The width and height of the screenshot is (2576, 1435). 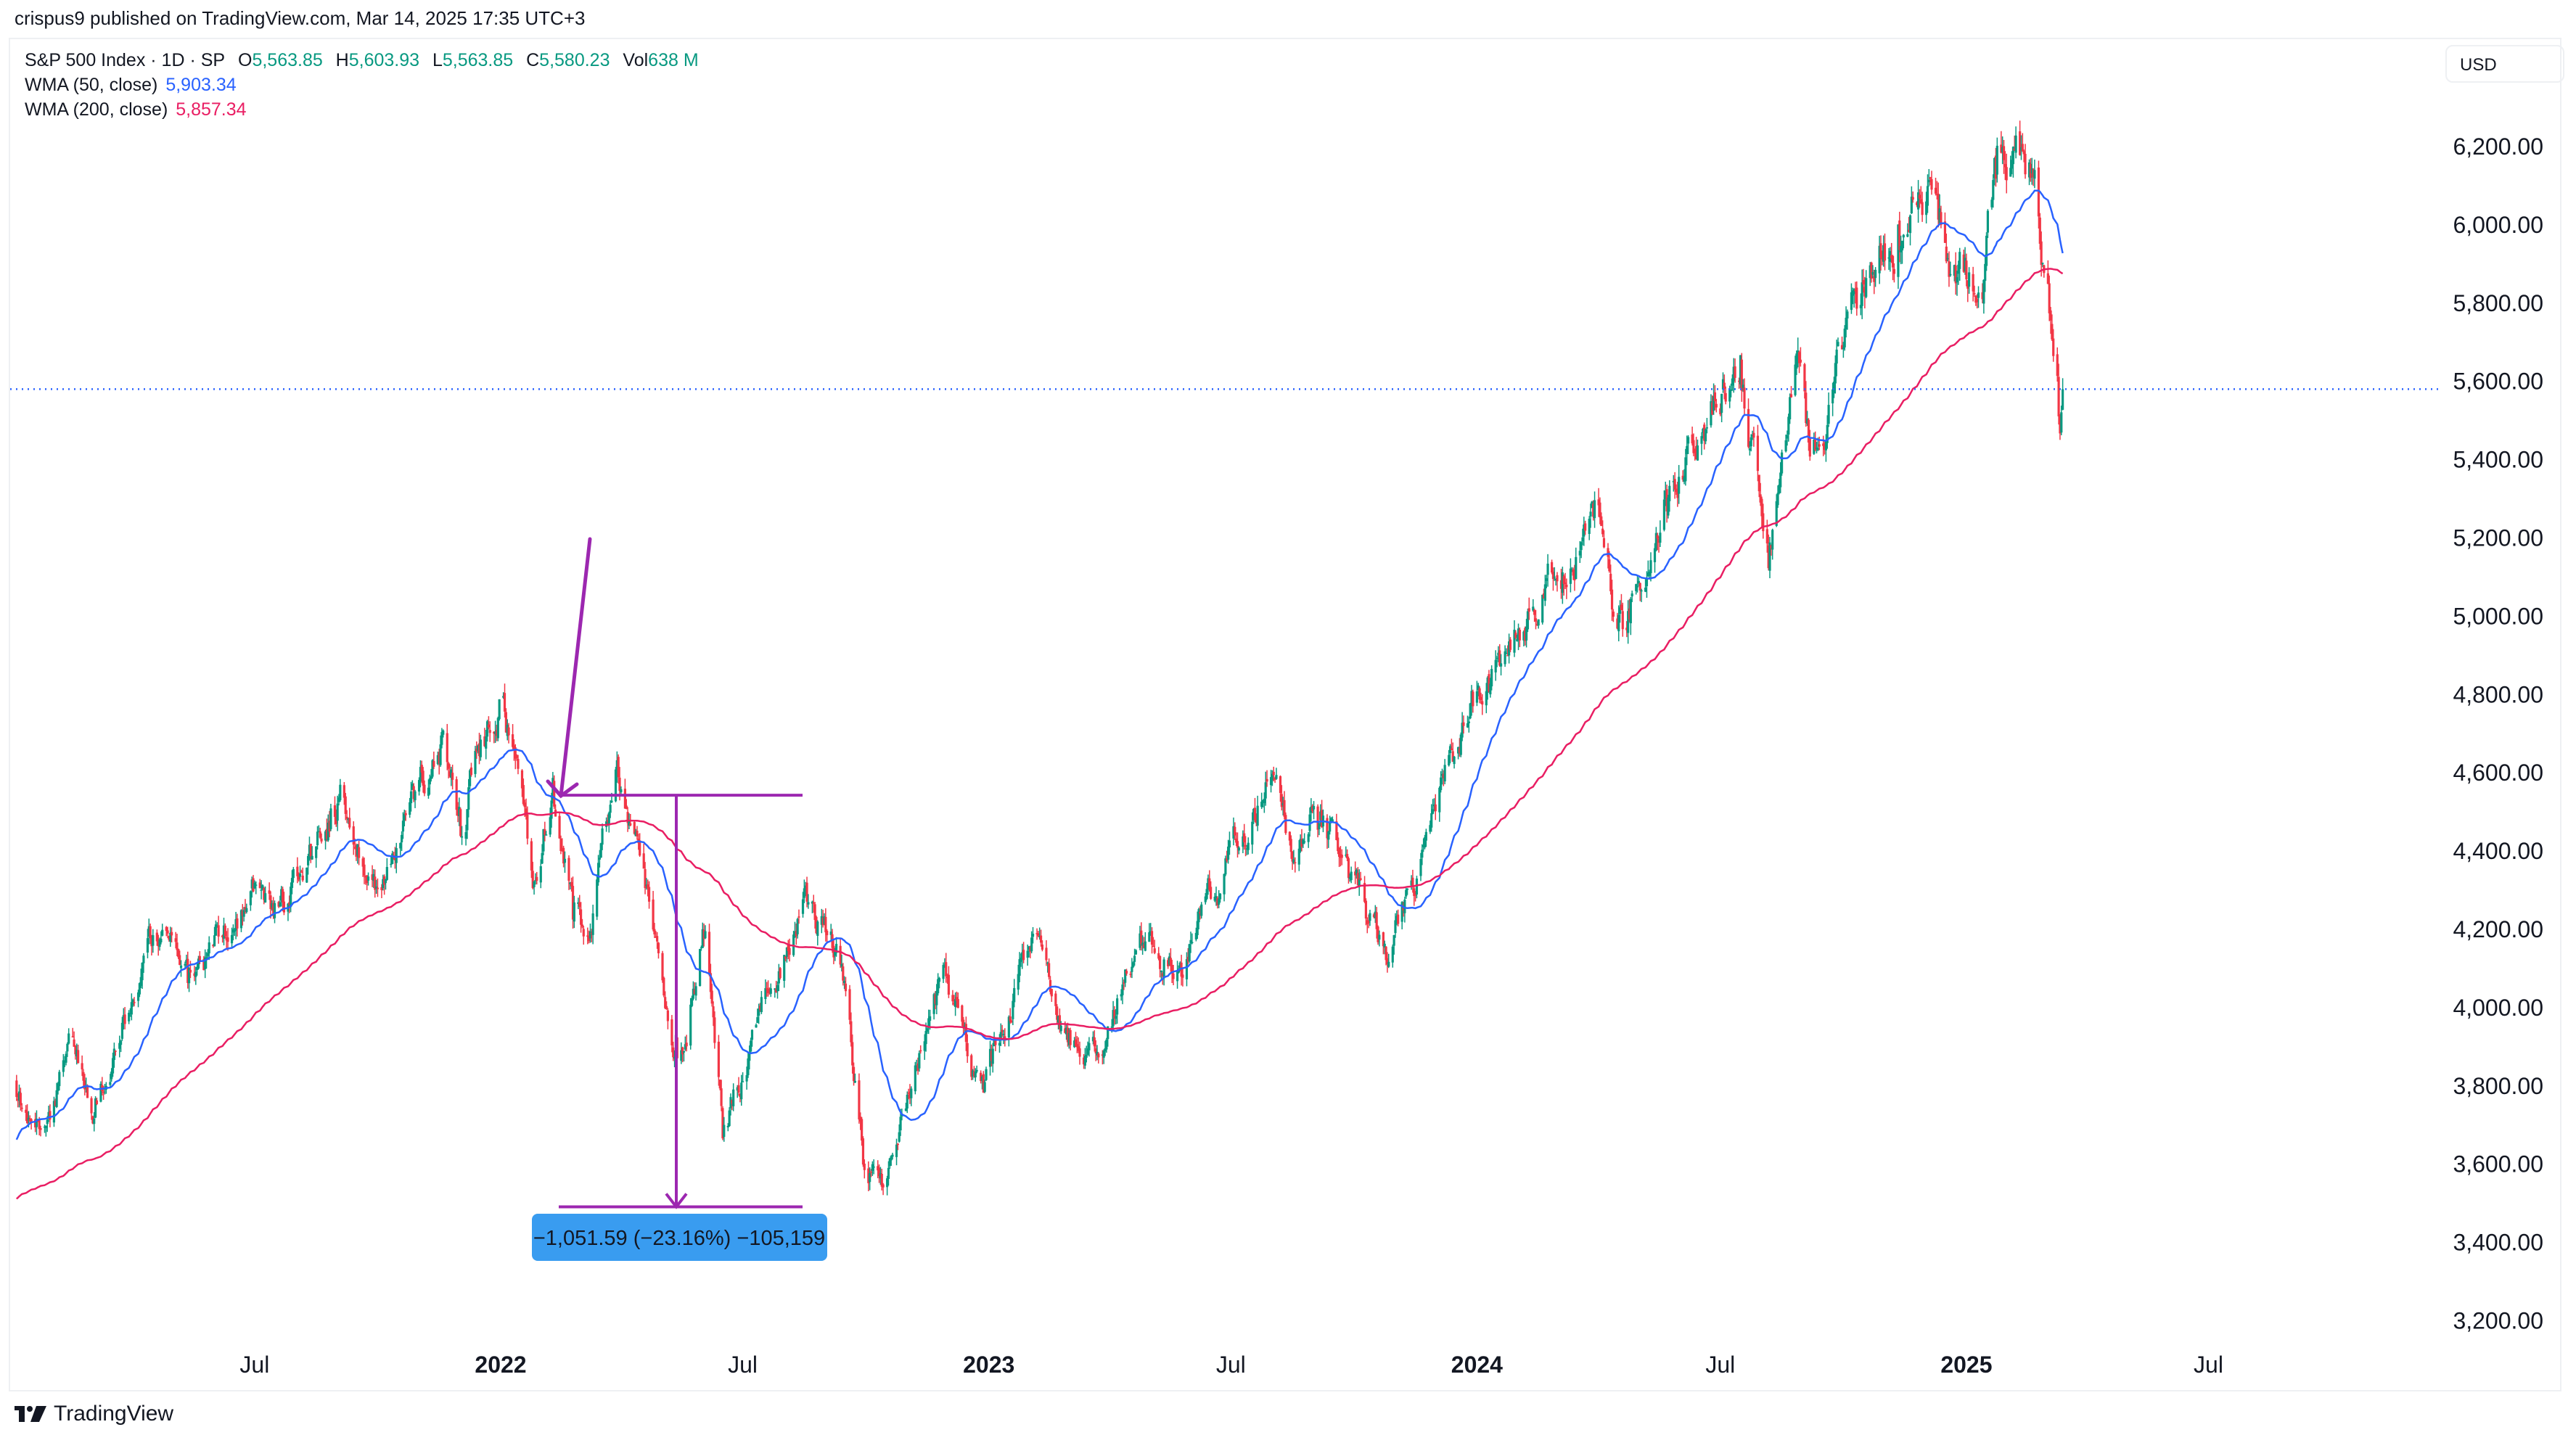 What do you see at coordinates (363, 109) in the screenshot?
I see `wma200-legend: WMA (200, close) 5,857.34` at bounding box center [363, 109].